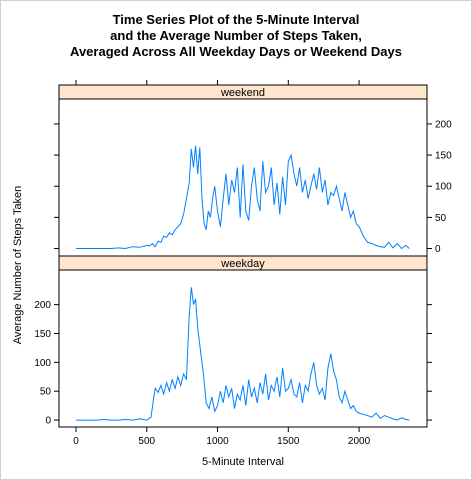 The image size is (472, 480). I want to click on y-tick-label-weekend-200: 200, so click(443, 124).